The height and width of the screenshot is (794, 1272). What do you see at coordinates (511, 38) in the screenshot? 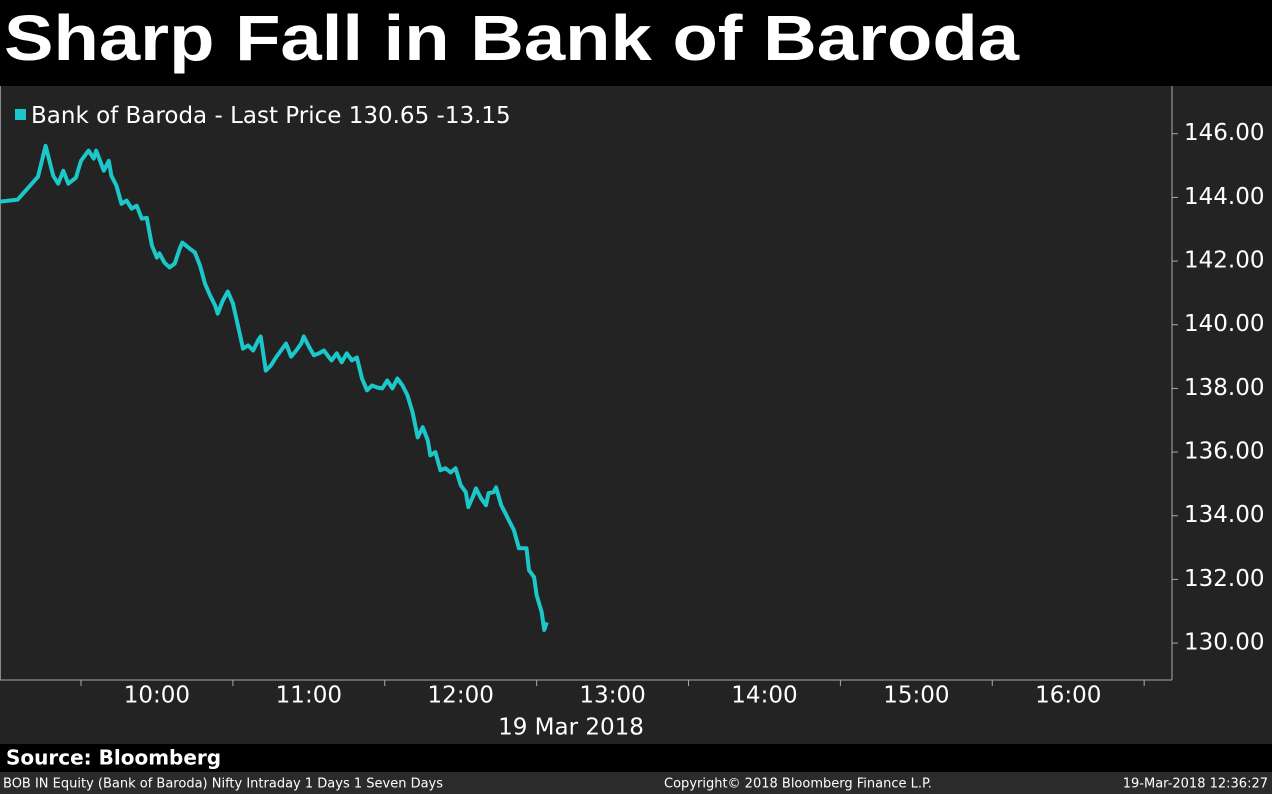
I see `chart-title: Sharp Fall in Bank of Baroda` at bounding box center [511, 38].